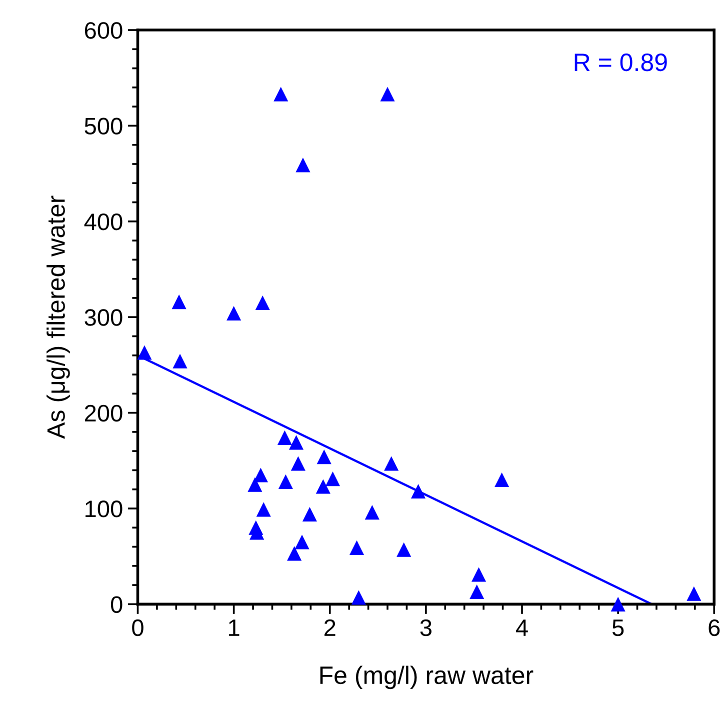 The width and height of the screenshot is (725, 715). What do you see at coordinates (103, 413) in the screenshot?
I see `y-tick-label: 200` at bounding box center [103, 413].